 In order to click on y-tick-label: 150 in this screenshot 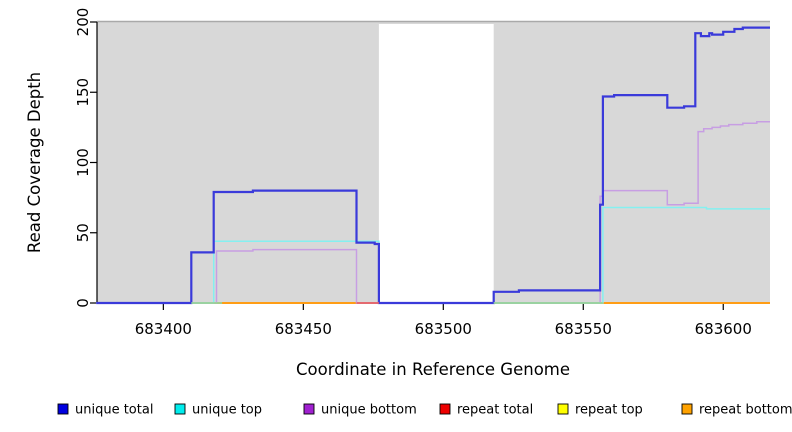, I will do `click(83, 92)`.